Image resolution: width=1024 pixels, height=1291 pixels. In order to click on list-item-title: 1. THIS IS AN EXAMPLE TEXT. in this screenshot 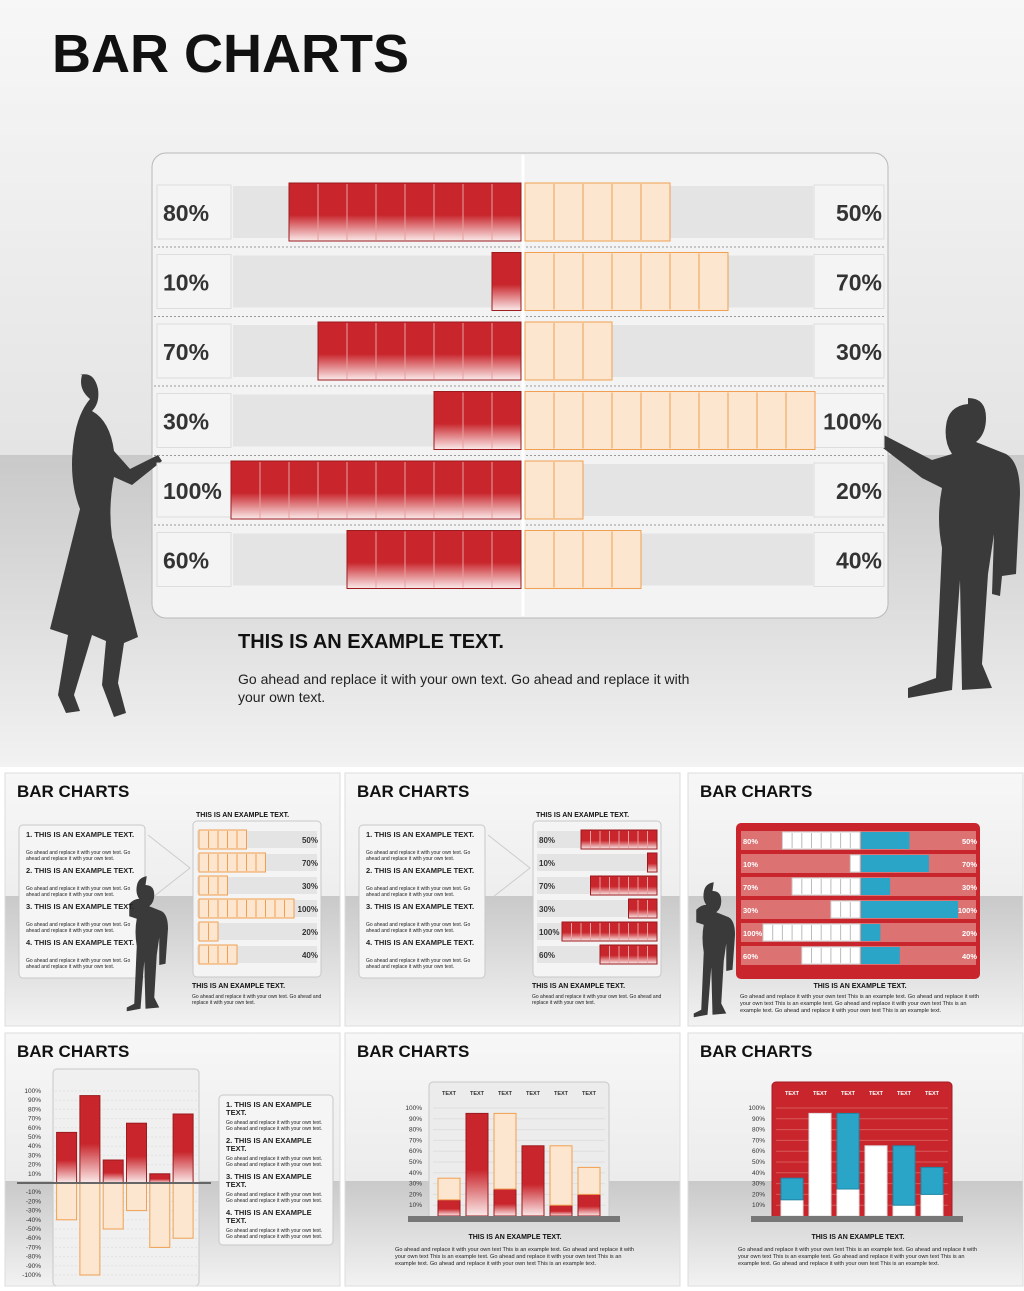, I will do `click(269, 1109)`.